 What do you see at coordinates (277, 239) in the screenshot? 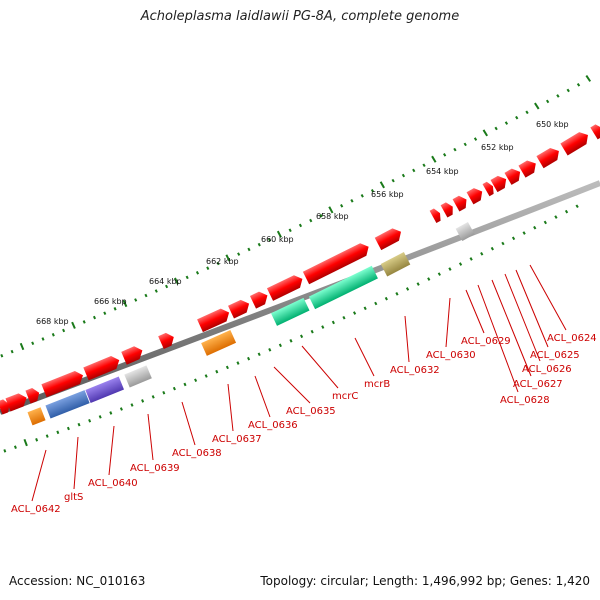
I see `scale-label: 660 kbp` at bounding box center [277, 239].